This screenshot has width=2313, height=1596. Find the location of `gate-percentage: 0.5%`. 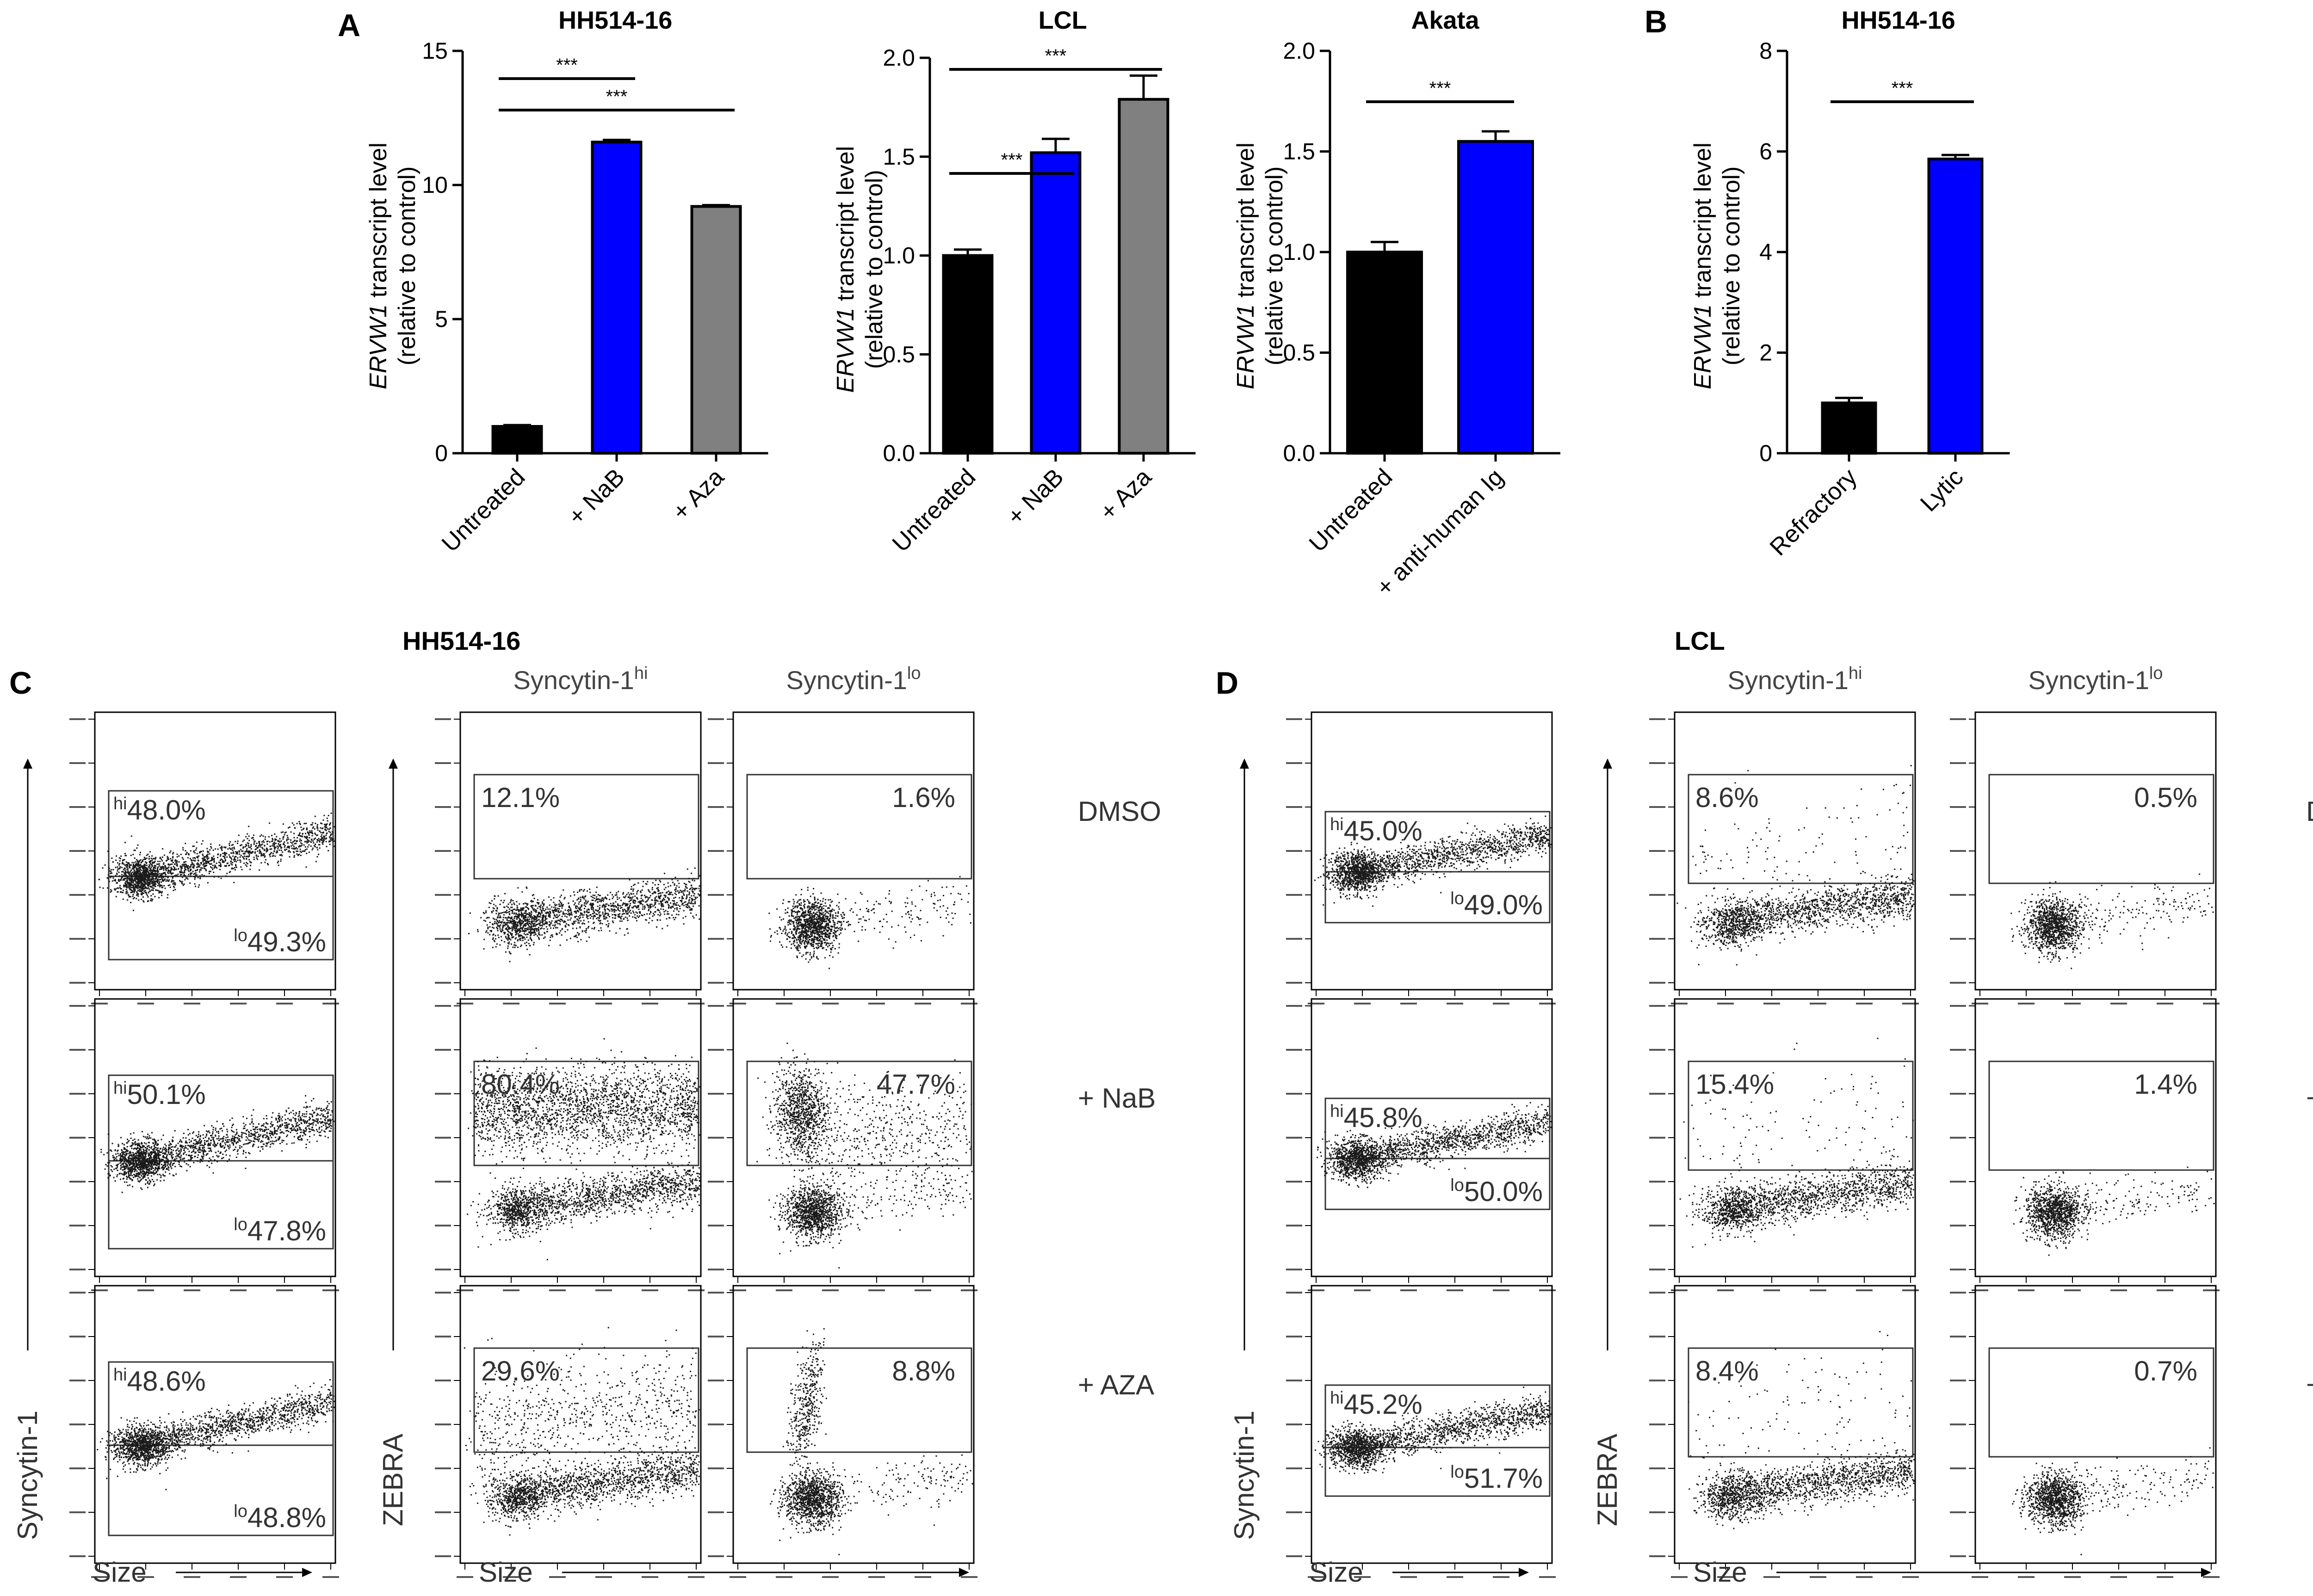

gate-percentage: 0.5% is located at coordinates (2165, 797).